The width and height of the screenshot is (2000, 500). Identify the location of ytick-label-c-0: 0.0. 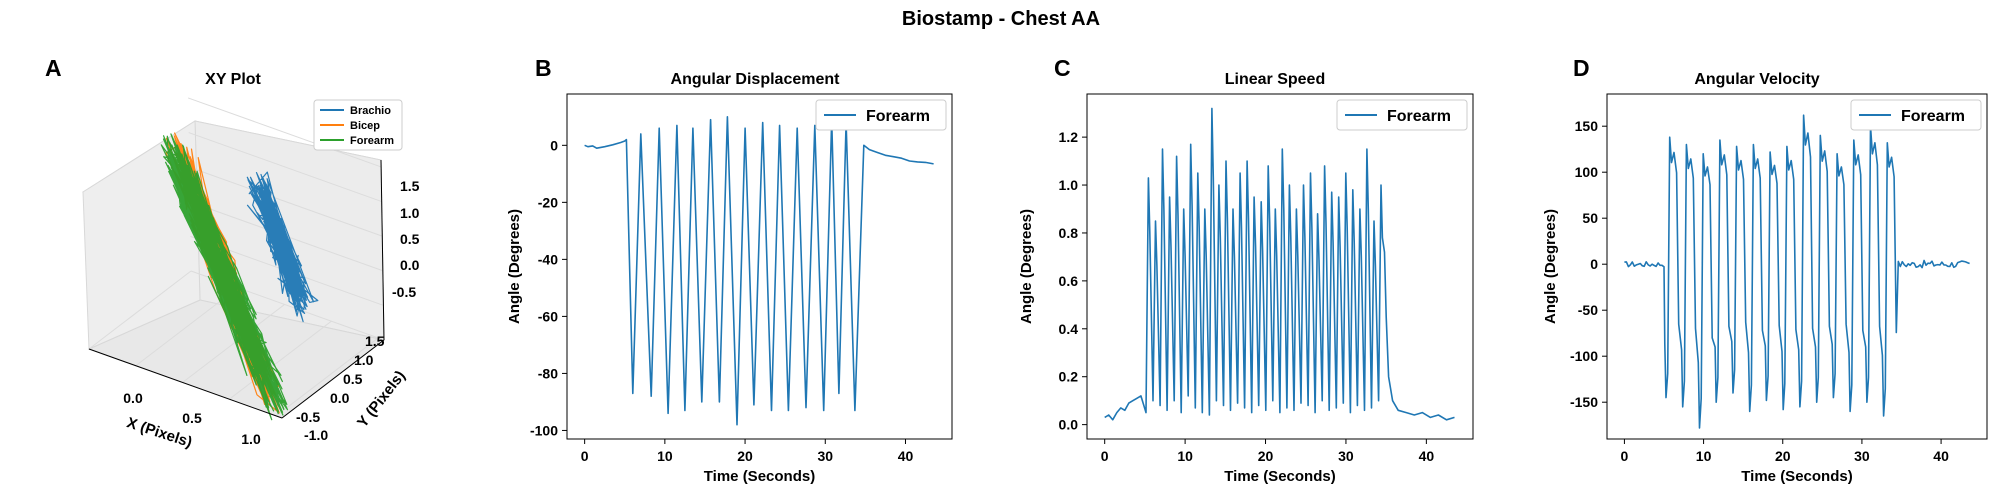
(1069, 425).